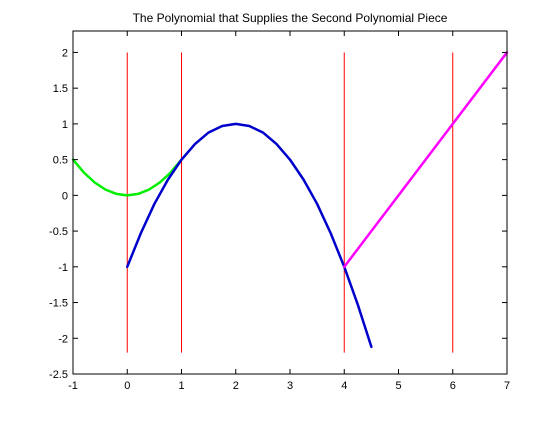 The image size is (560, 425). What do you see at coordinates (60, 89) in the screenshot?
I see `y-tick-label: 1.5` at bounding box center [60, 89].